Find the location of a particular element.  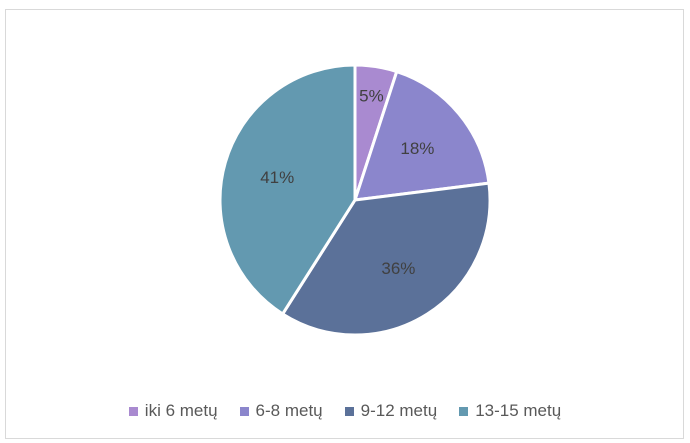

legend-label: 13-15 metų is located at coordinates (518, 410).